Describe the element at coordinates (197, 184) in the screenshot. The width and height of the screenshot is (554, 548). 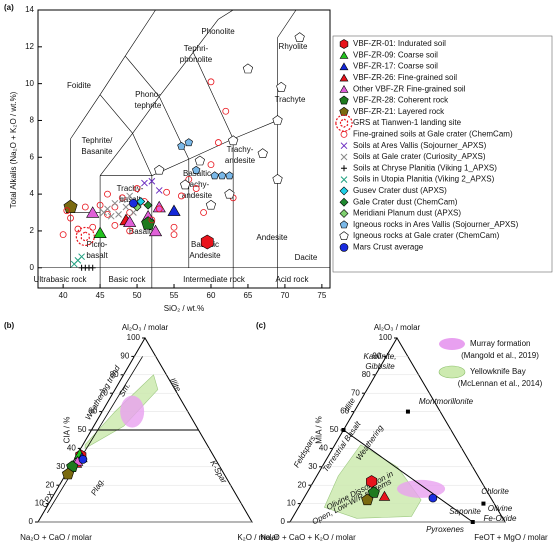
I see `field-label: trachy-` at that location.